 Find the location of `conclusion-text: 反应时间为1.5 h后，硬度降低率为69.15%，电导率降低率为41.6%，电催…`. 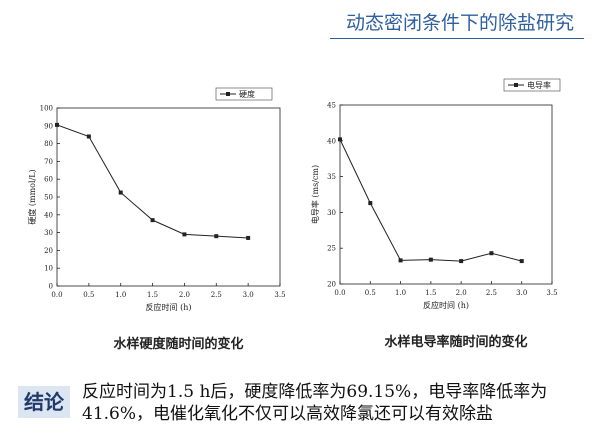

conclusion-text: 反应时间为1.5 h后，硬度降低率为69.15%，电导率降低率为41.6%，电催… is located at coordinates (315, 403).